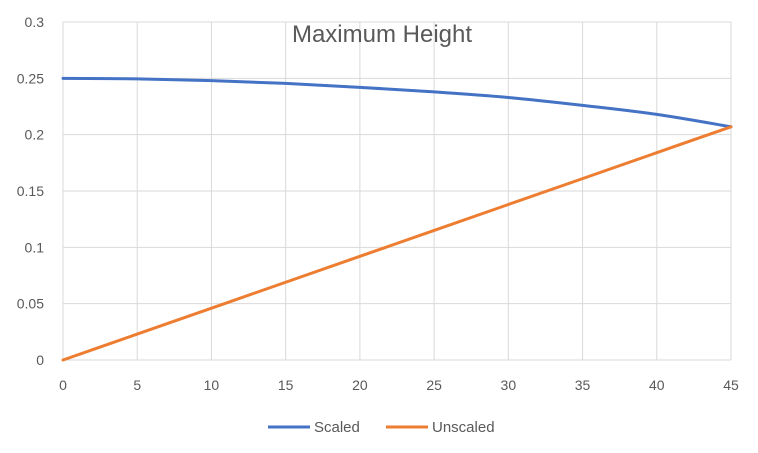  What do you see at coordinates (463, 427) in the screenshot?
I see `legend-label: Unscaled` at bounding box center [463, 427].